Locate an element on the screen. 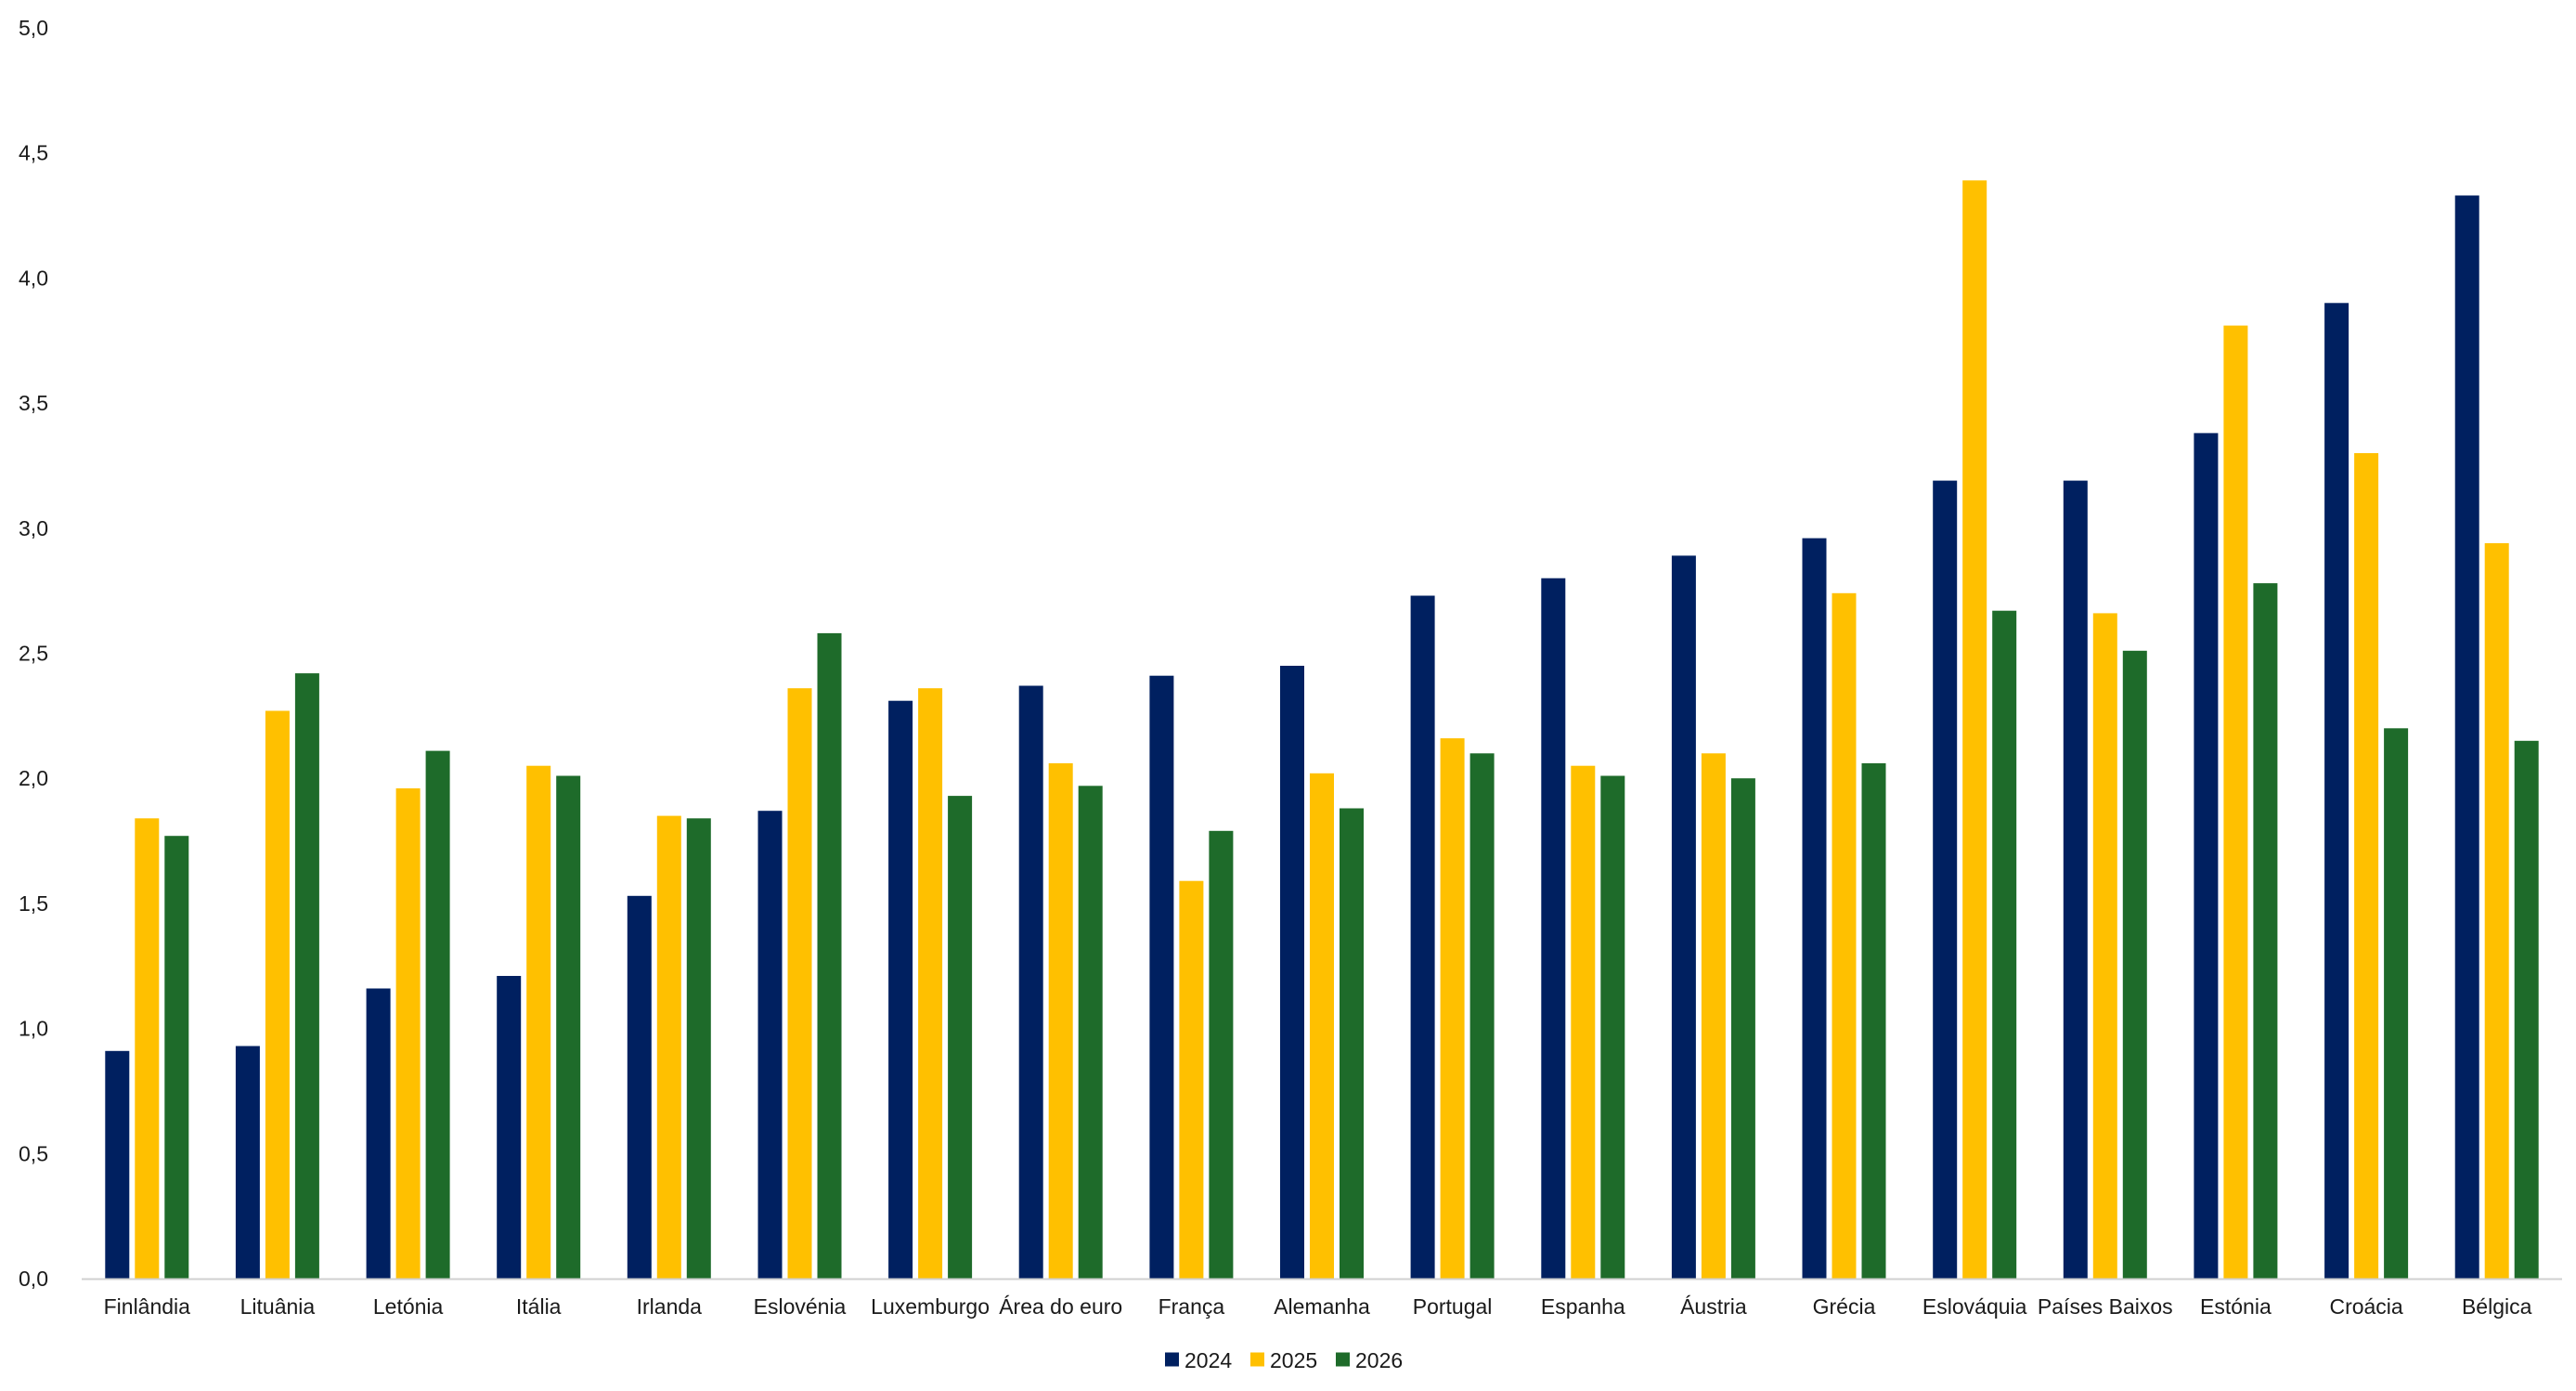  legend-swatch-2026 is located at coordinates (1343, 1359).